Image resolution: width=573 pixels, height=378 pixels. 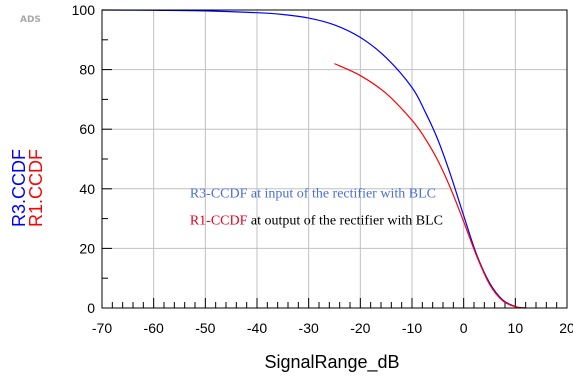 I want to click on x-tick-label: -70, so click(x=102, y=328).